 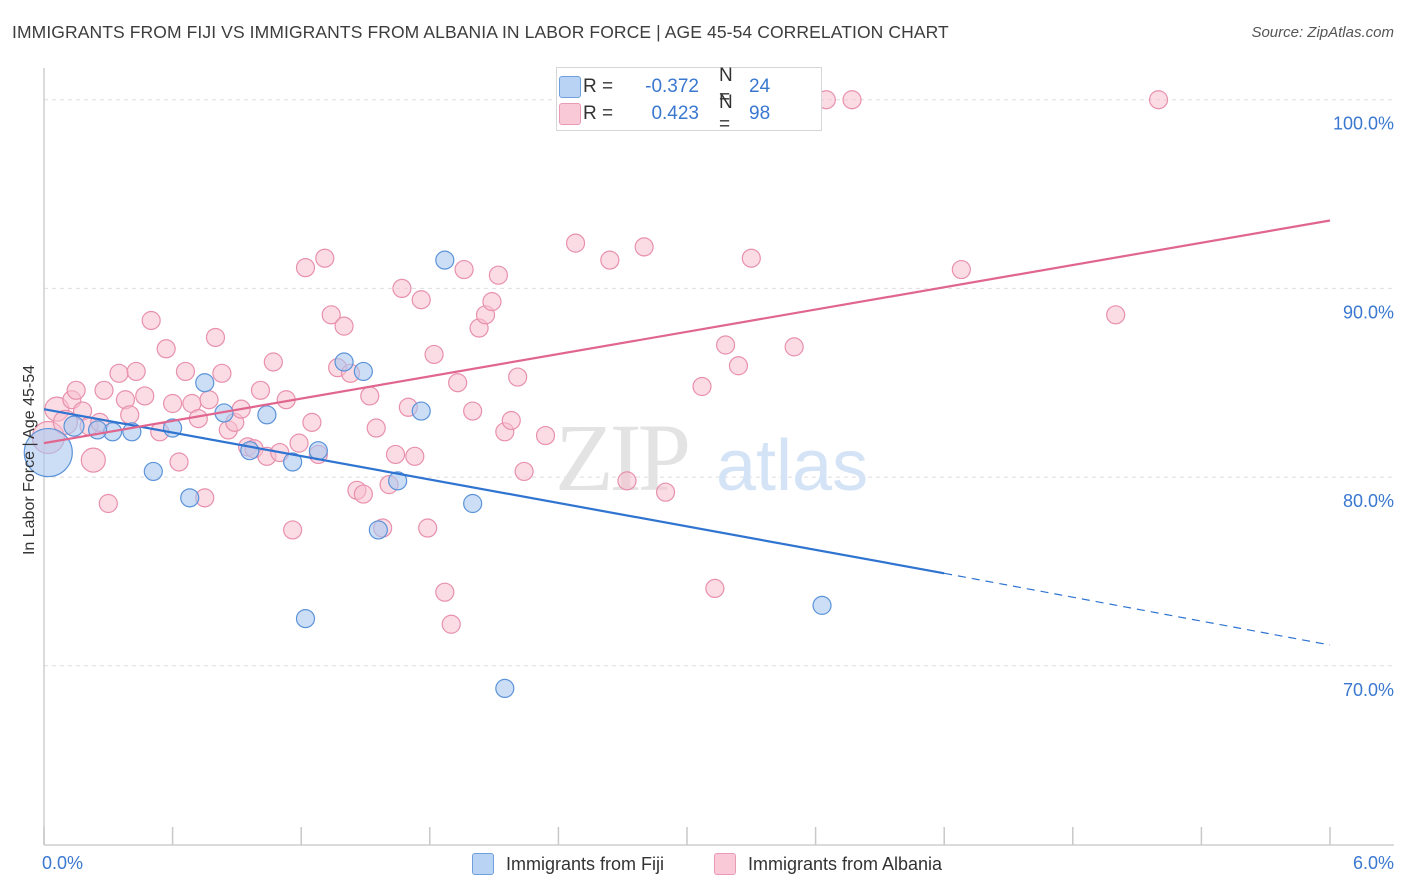 What do you see at coordinates (1368, 690) in the screenshot?
I see `y-tick-label: 70.0%` at bounding box center [1368, 690].